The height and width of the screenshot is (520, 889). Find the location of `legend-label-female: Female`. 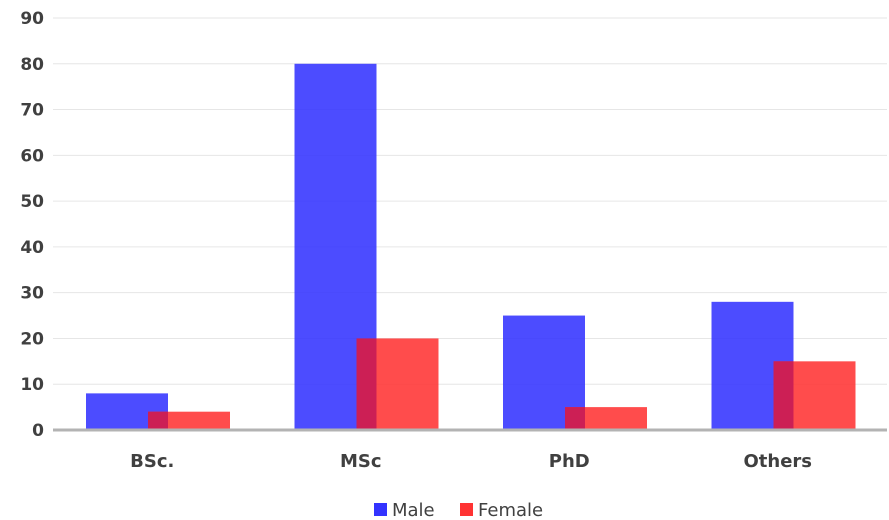

legend-label-female: Female is located at coordinates (510, 510).